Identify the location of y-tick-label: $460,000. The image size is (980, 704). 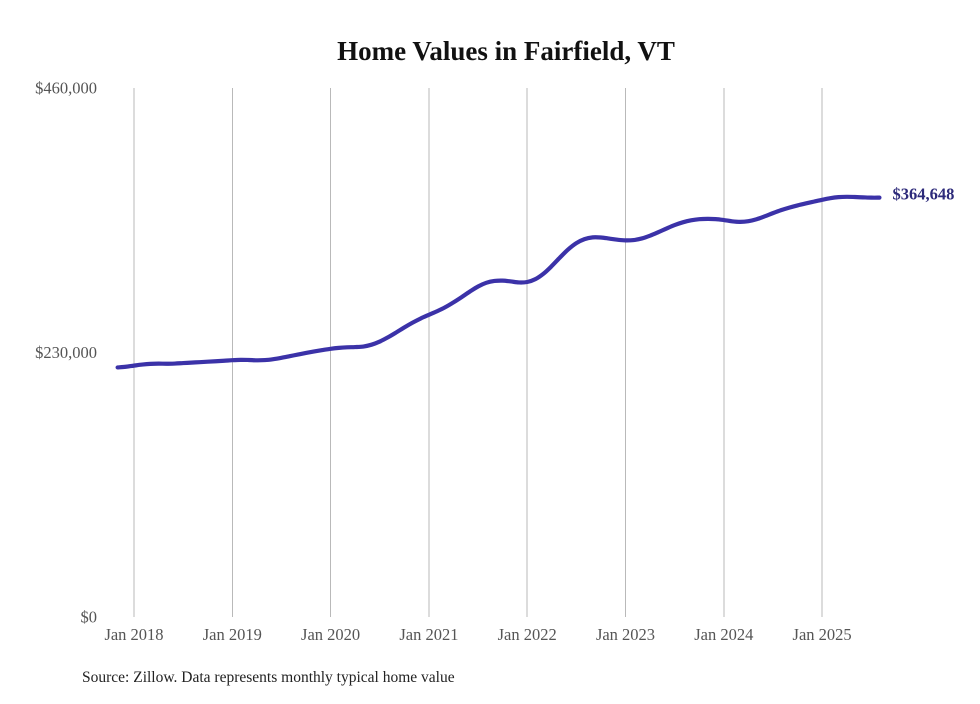
(66, 88).